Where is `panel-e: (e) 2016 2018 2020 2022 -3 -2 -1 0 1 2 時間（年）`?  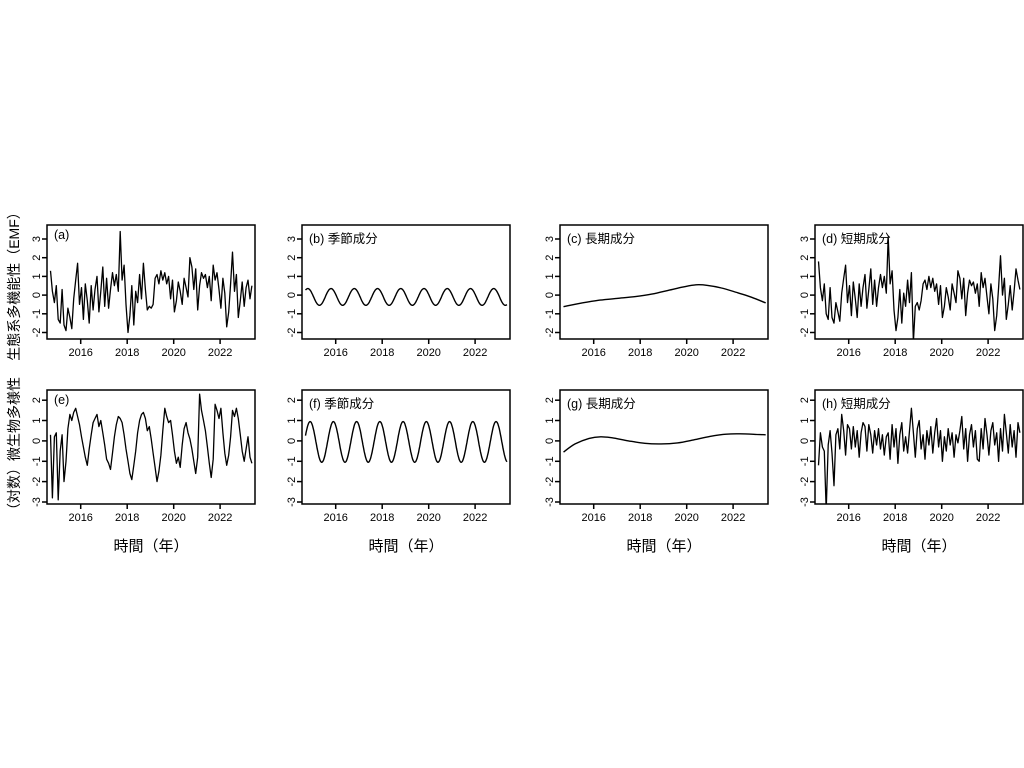
panel-e: (e) 2016 2018 2020 2022 -3 -2 -1 0 1 2 時間（年） is located at coordinates (139, 472).